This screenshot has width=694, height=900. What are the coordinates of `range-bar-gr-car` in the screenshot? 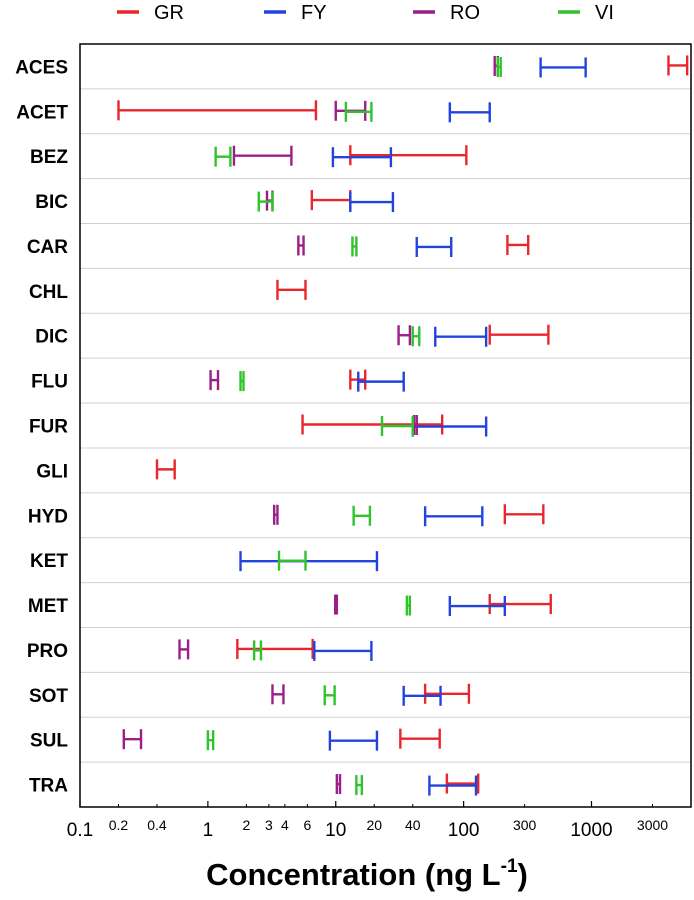 It's located at (518, 244).